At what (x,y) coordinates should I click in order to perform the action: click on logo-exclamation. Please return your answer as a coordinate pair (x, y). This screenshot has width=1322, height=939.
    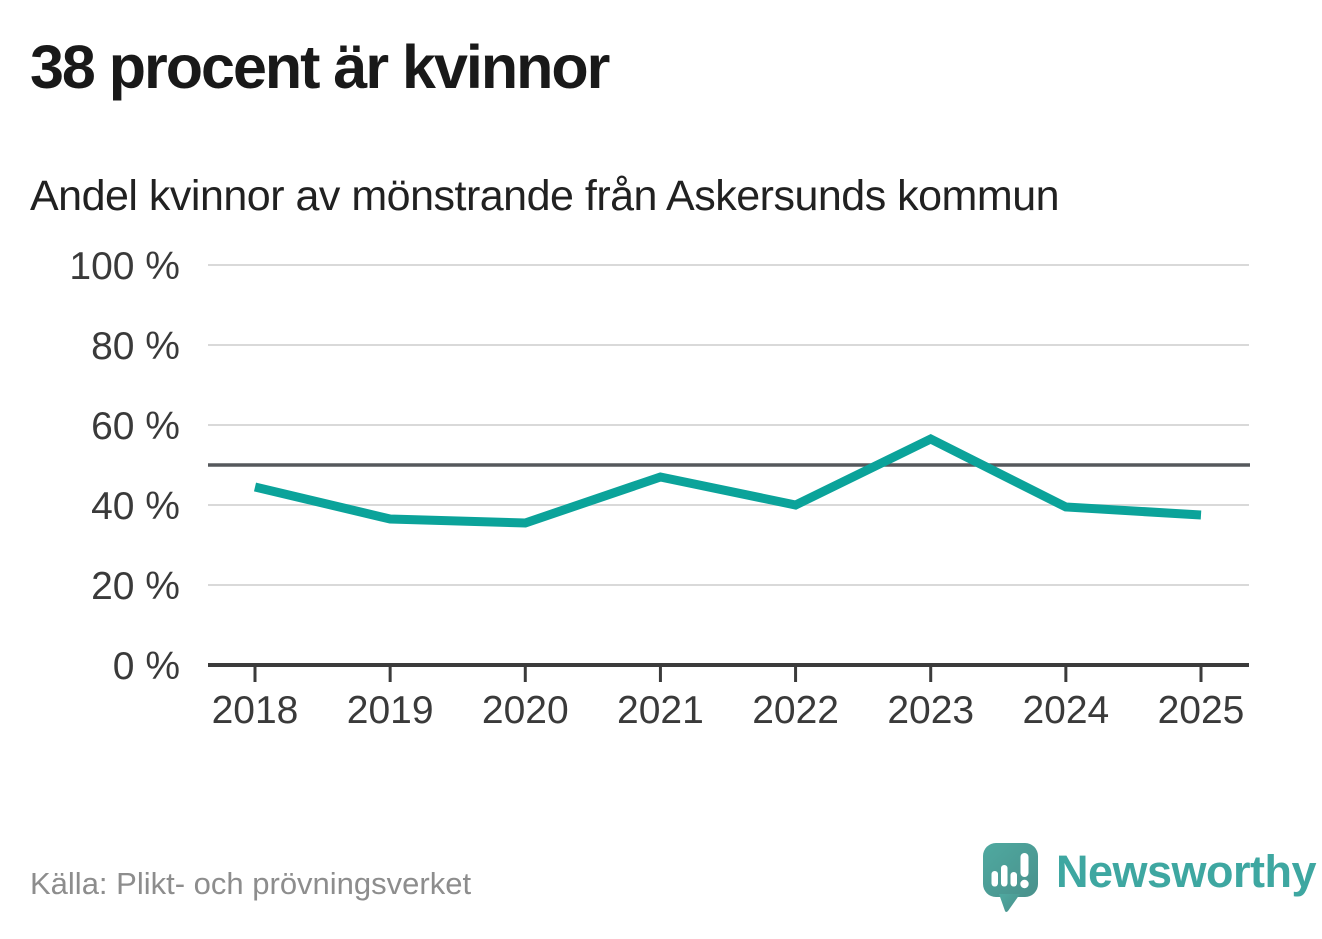
    Looking at the image, I should click on (1024, 865).